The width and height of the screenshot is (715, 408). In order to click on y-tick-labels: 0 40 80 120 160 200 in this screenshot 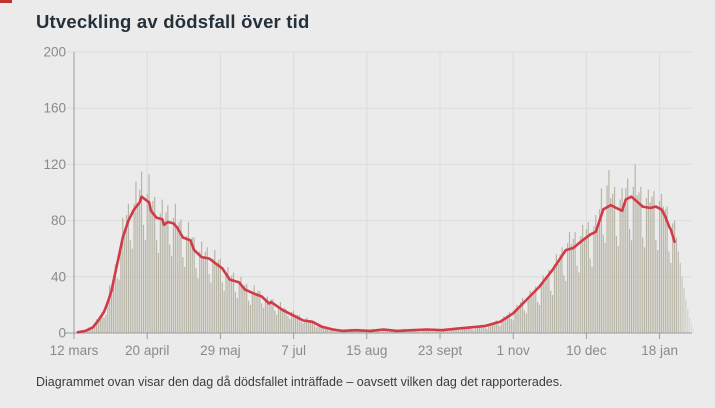, I will do `click(54, 193)`.